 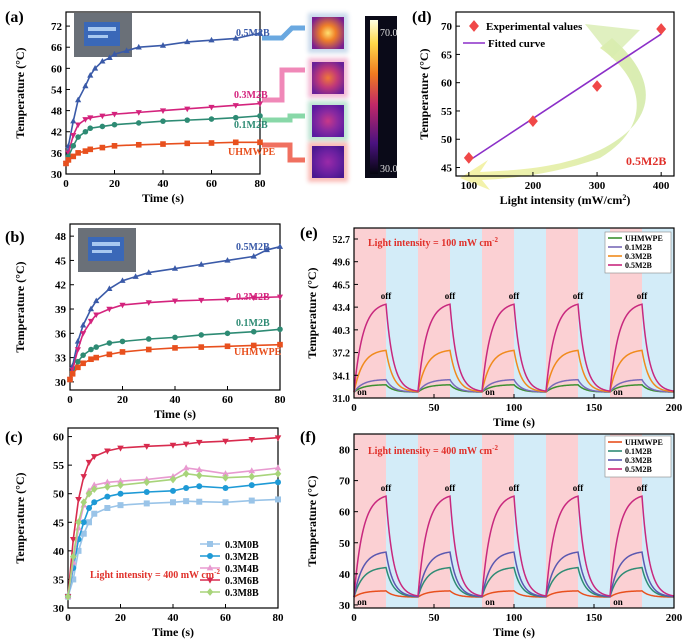 What do you see at coordinates (59, 580) in the screenshot?
I see `y-tick-label: 35` at bounding box center [59, 580].